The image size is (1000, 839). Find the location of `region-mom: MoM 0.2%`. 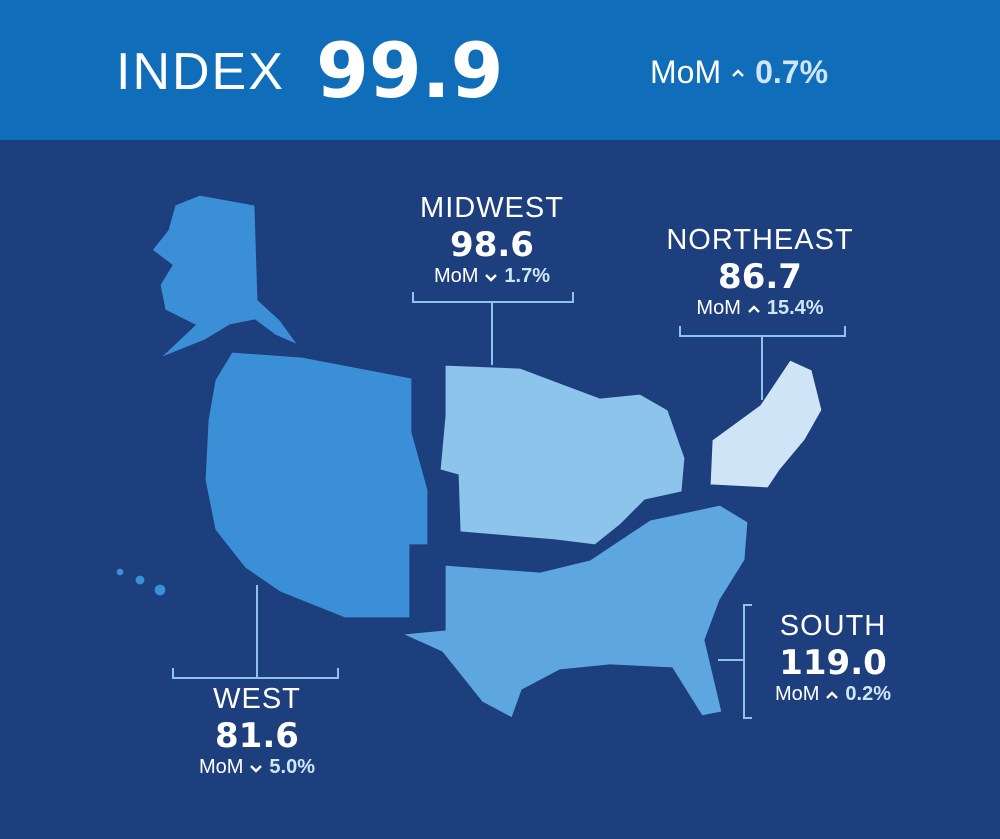

region-mom: MoM 0.2% is located at coordinates (833, 694).